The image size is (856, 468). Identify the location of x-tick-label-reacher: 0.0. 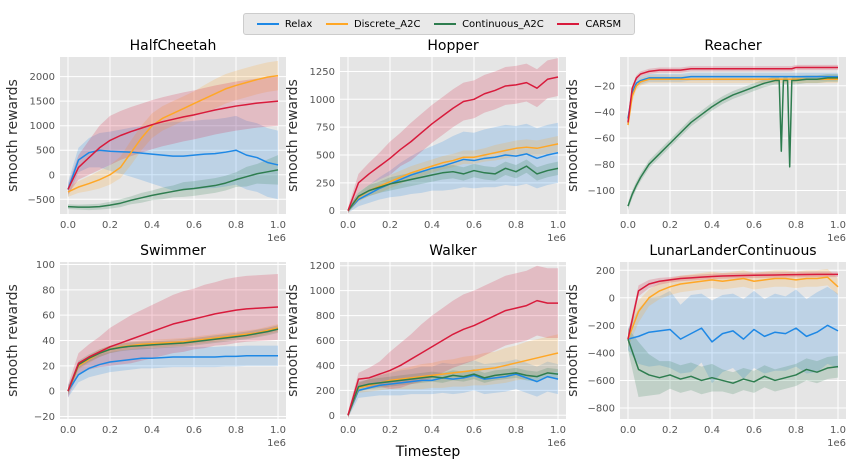
(628, 225).